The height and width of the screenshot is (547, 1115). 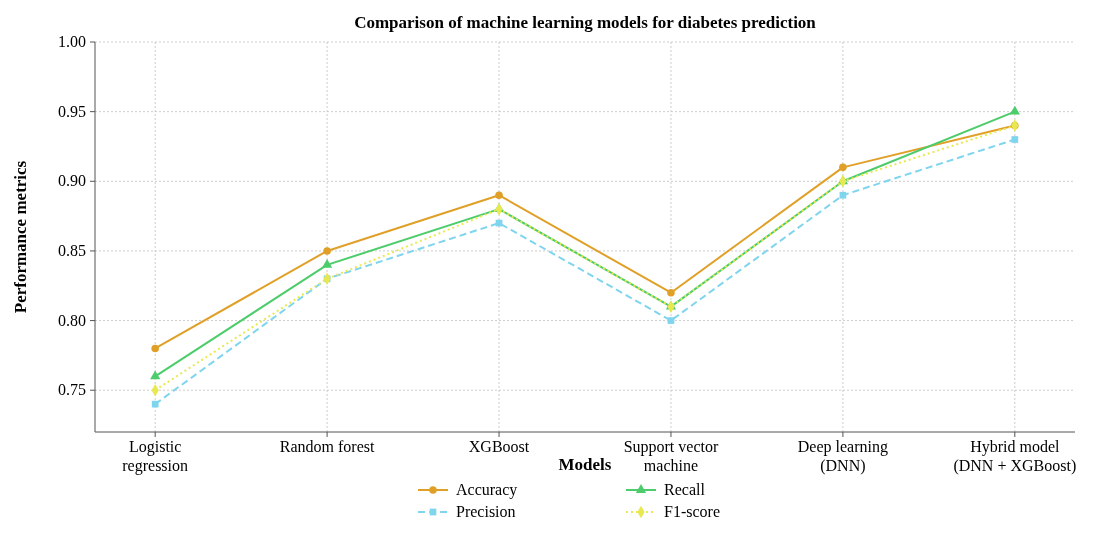 What do you see at coordinates (327, 446) in the screenshot?
I see `x-tick-label: Random forest` at bounding box center [327, 446].